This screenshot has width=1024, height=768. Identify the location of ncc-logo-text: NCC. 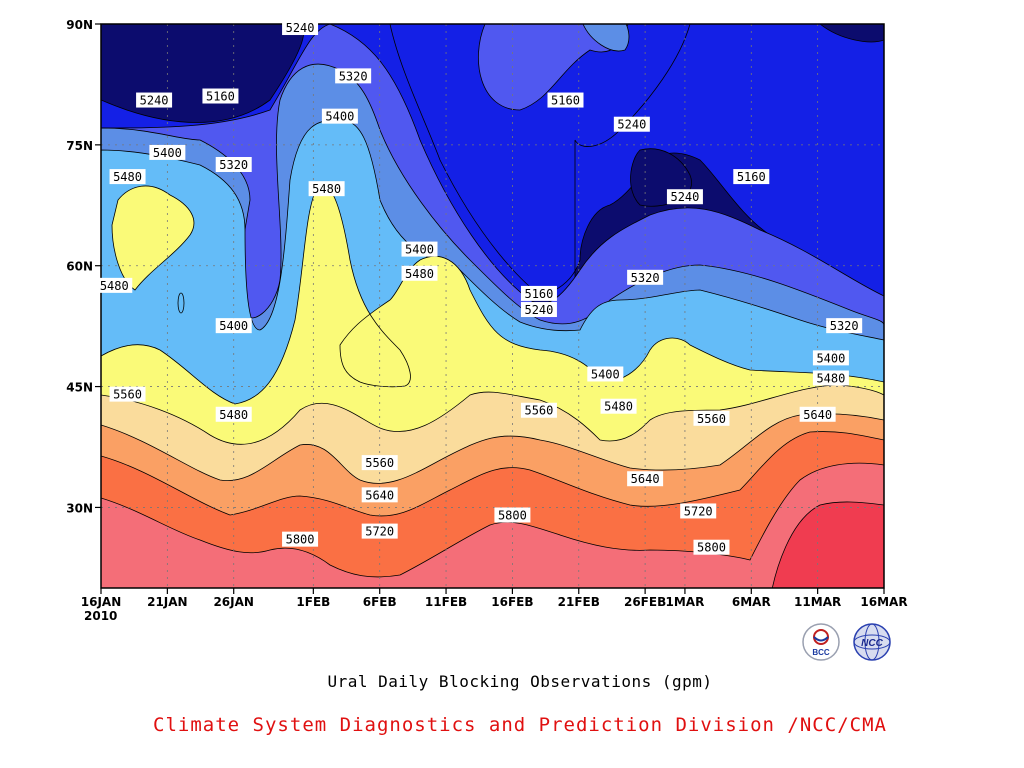
(872, 643).